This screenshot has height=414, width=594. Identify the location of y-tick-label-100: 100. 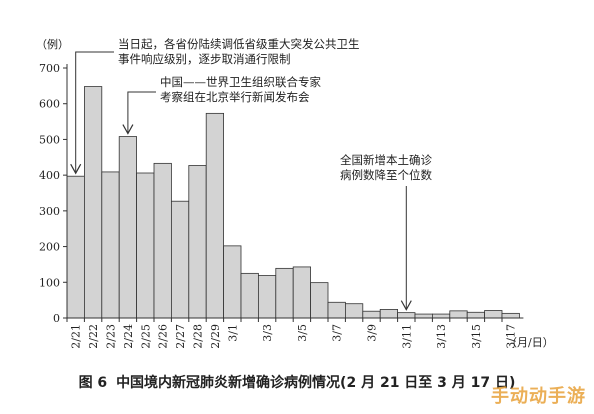
(49, 282).